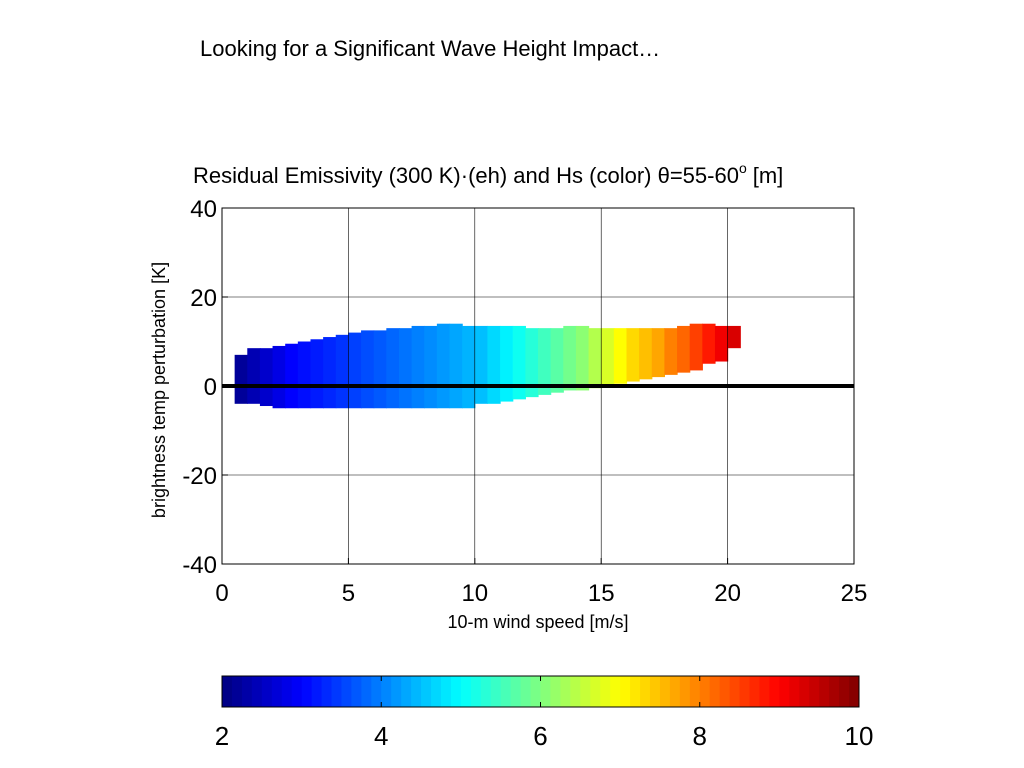 The height and width of the screenshot is (768, 1024). What do you see at coordinates (854, 593) in the screenshot?
I see `x-tick-label: 25` at bounding box center [854, 593].